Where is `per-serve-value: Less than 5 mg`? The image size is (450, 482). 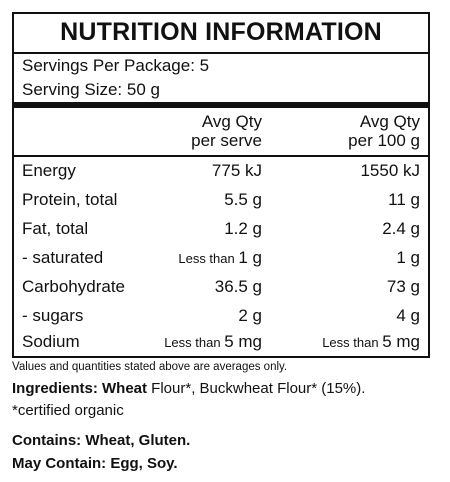
per-serve-value: Less than 5 mg is located at coordinates (213, 341).